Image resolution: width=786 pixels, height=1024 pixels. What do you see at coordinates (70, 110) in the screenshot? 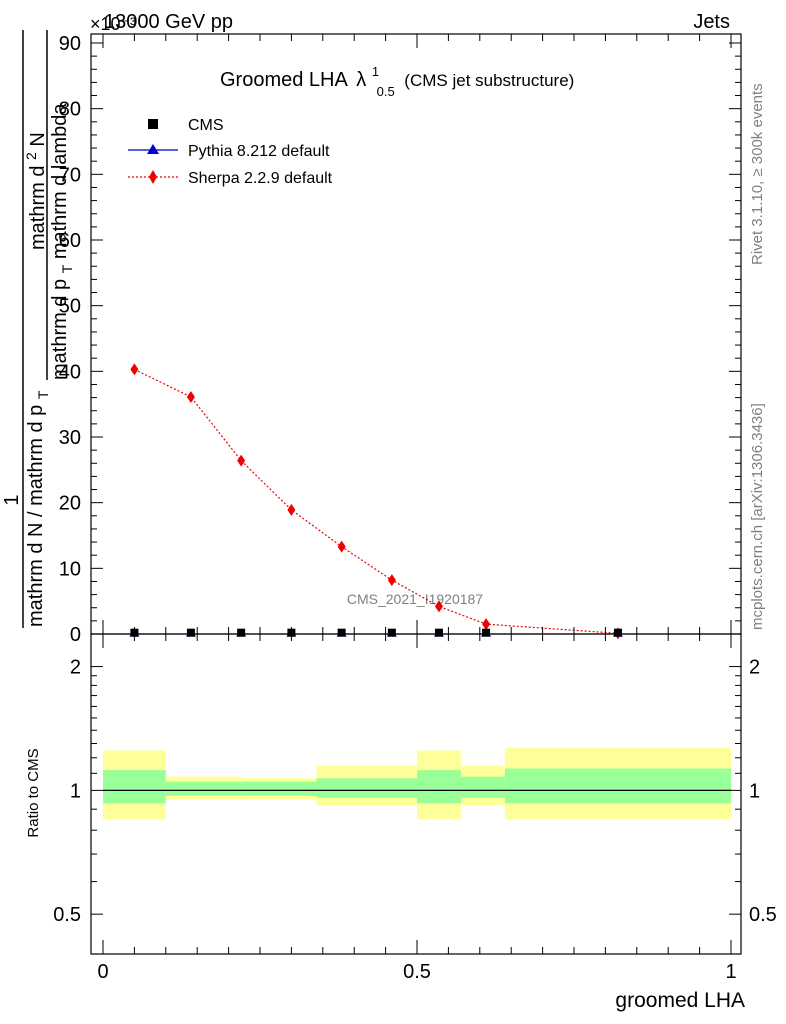
I see `main-ytick-label: 80` at bounding box center [70, 110].